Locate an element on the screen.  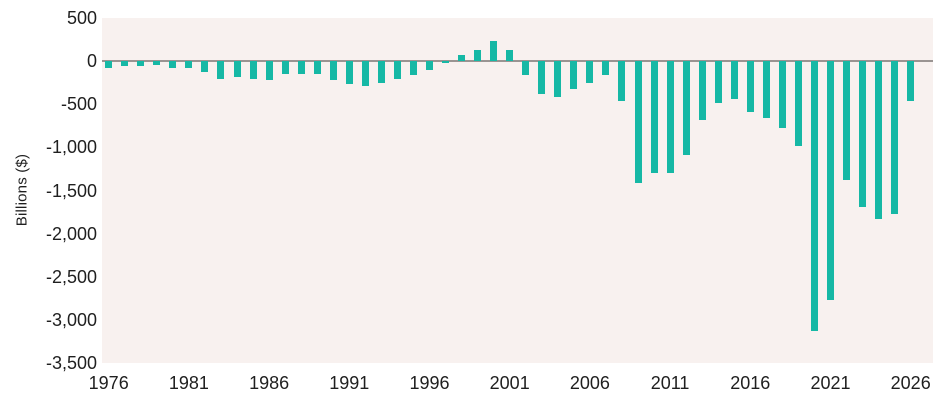
x-tick-label: 1991 is located at coordinates (349, 383).